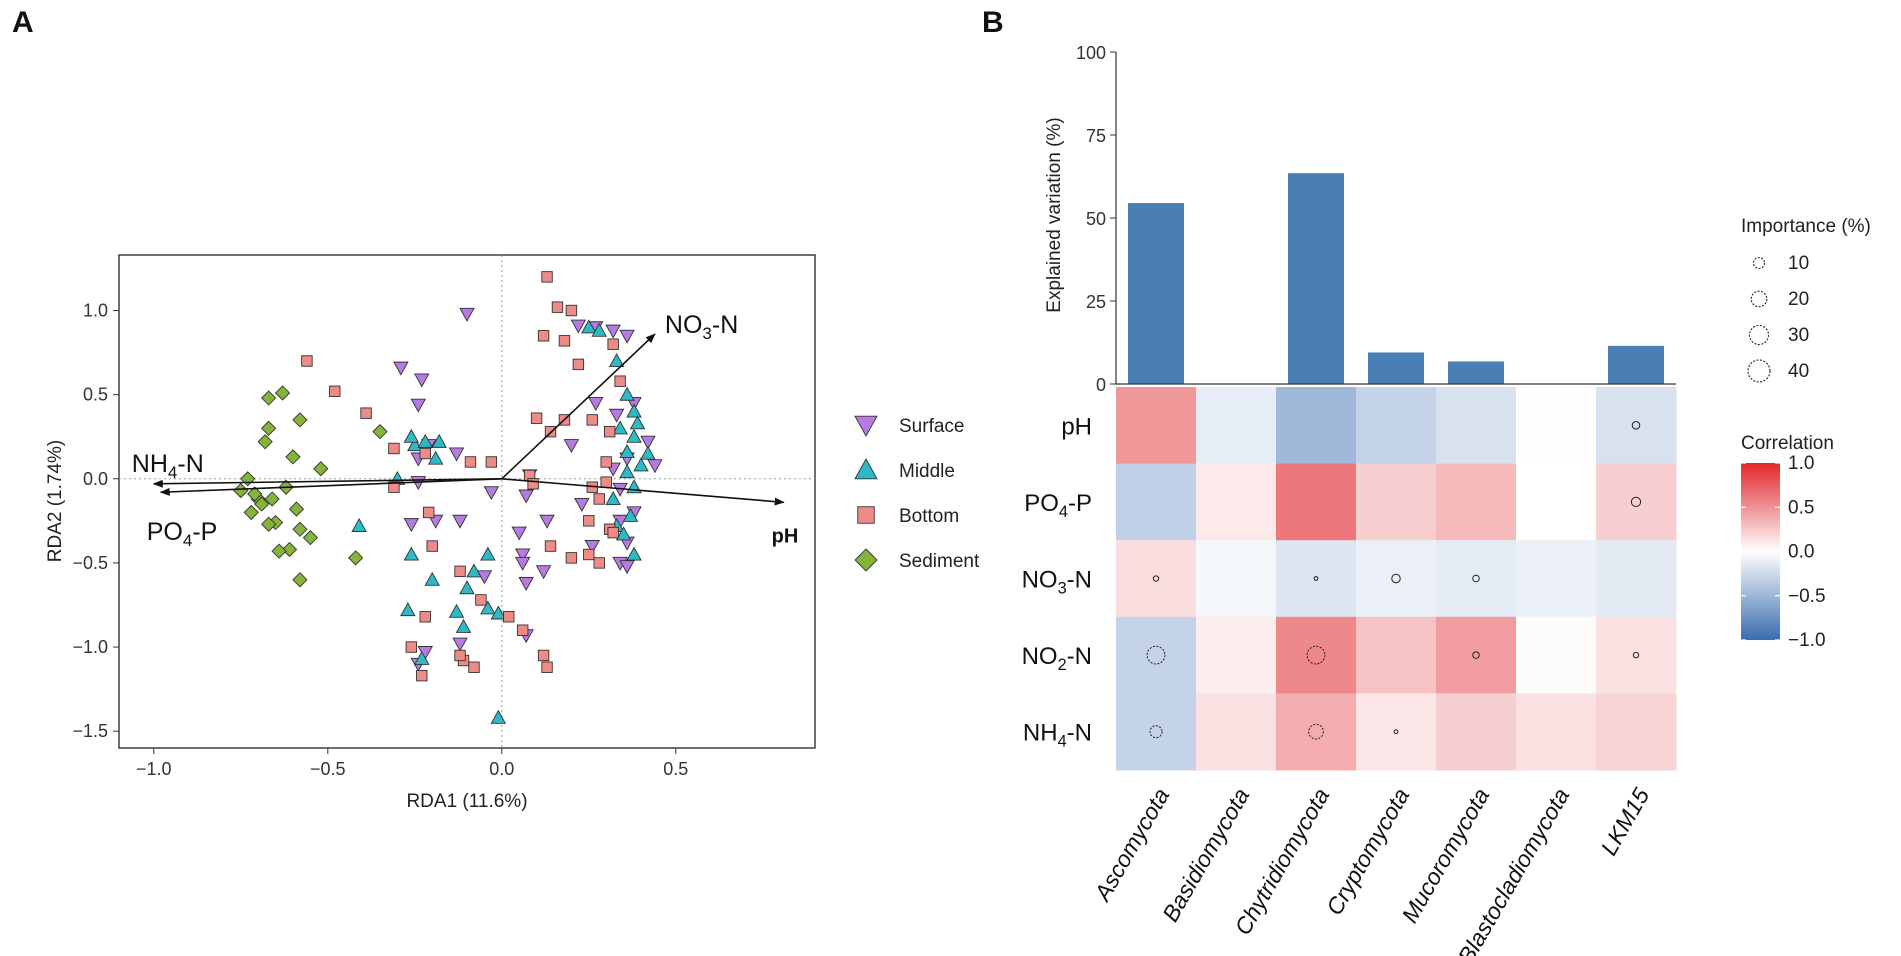  What do you see at coordinates (1101, 385) in the screenshot?
I see `bar-y-tick-label: 0` at bounding box center [1101, 385].